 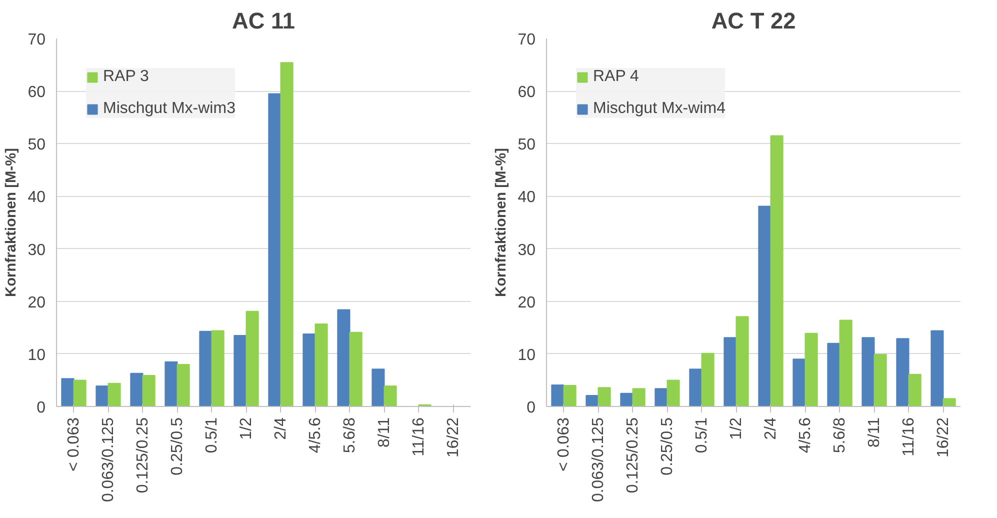 I want to click on legend-label: Mischgut Mx-wim3, so click(x=169, y=109).